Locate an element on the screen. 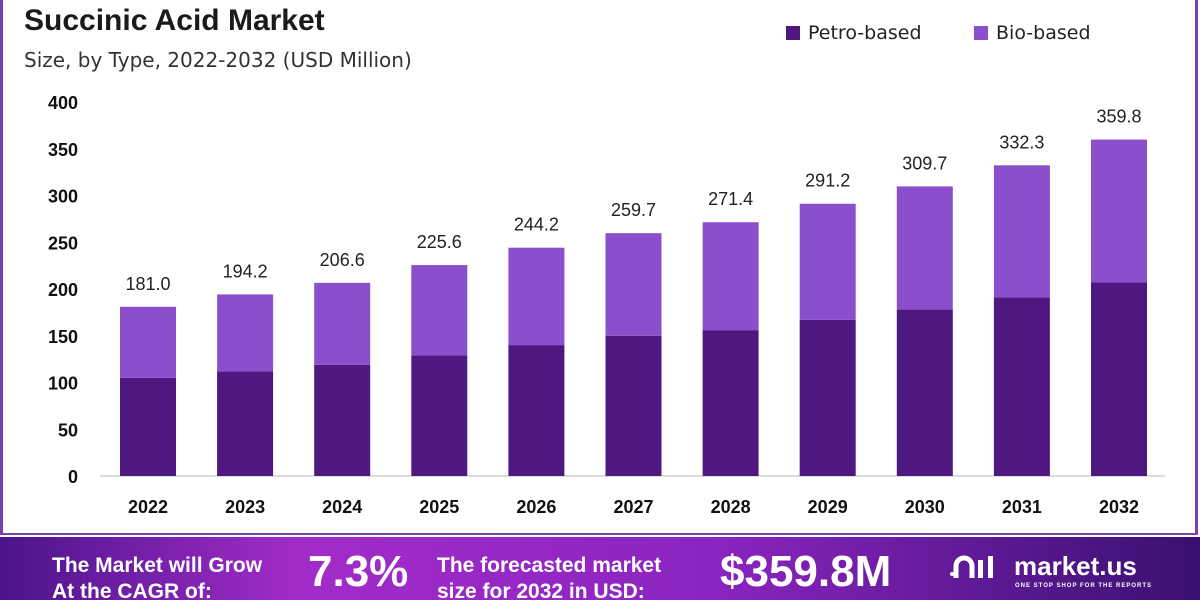 The image size is (1200, 605). bar-bio-2022 is located at coordinates (148, 342).